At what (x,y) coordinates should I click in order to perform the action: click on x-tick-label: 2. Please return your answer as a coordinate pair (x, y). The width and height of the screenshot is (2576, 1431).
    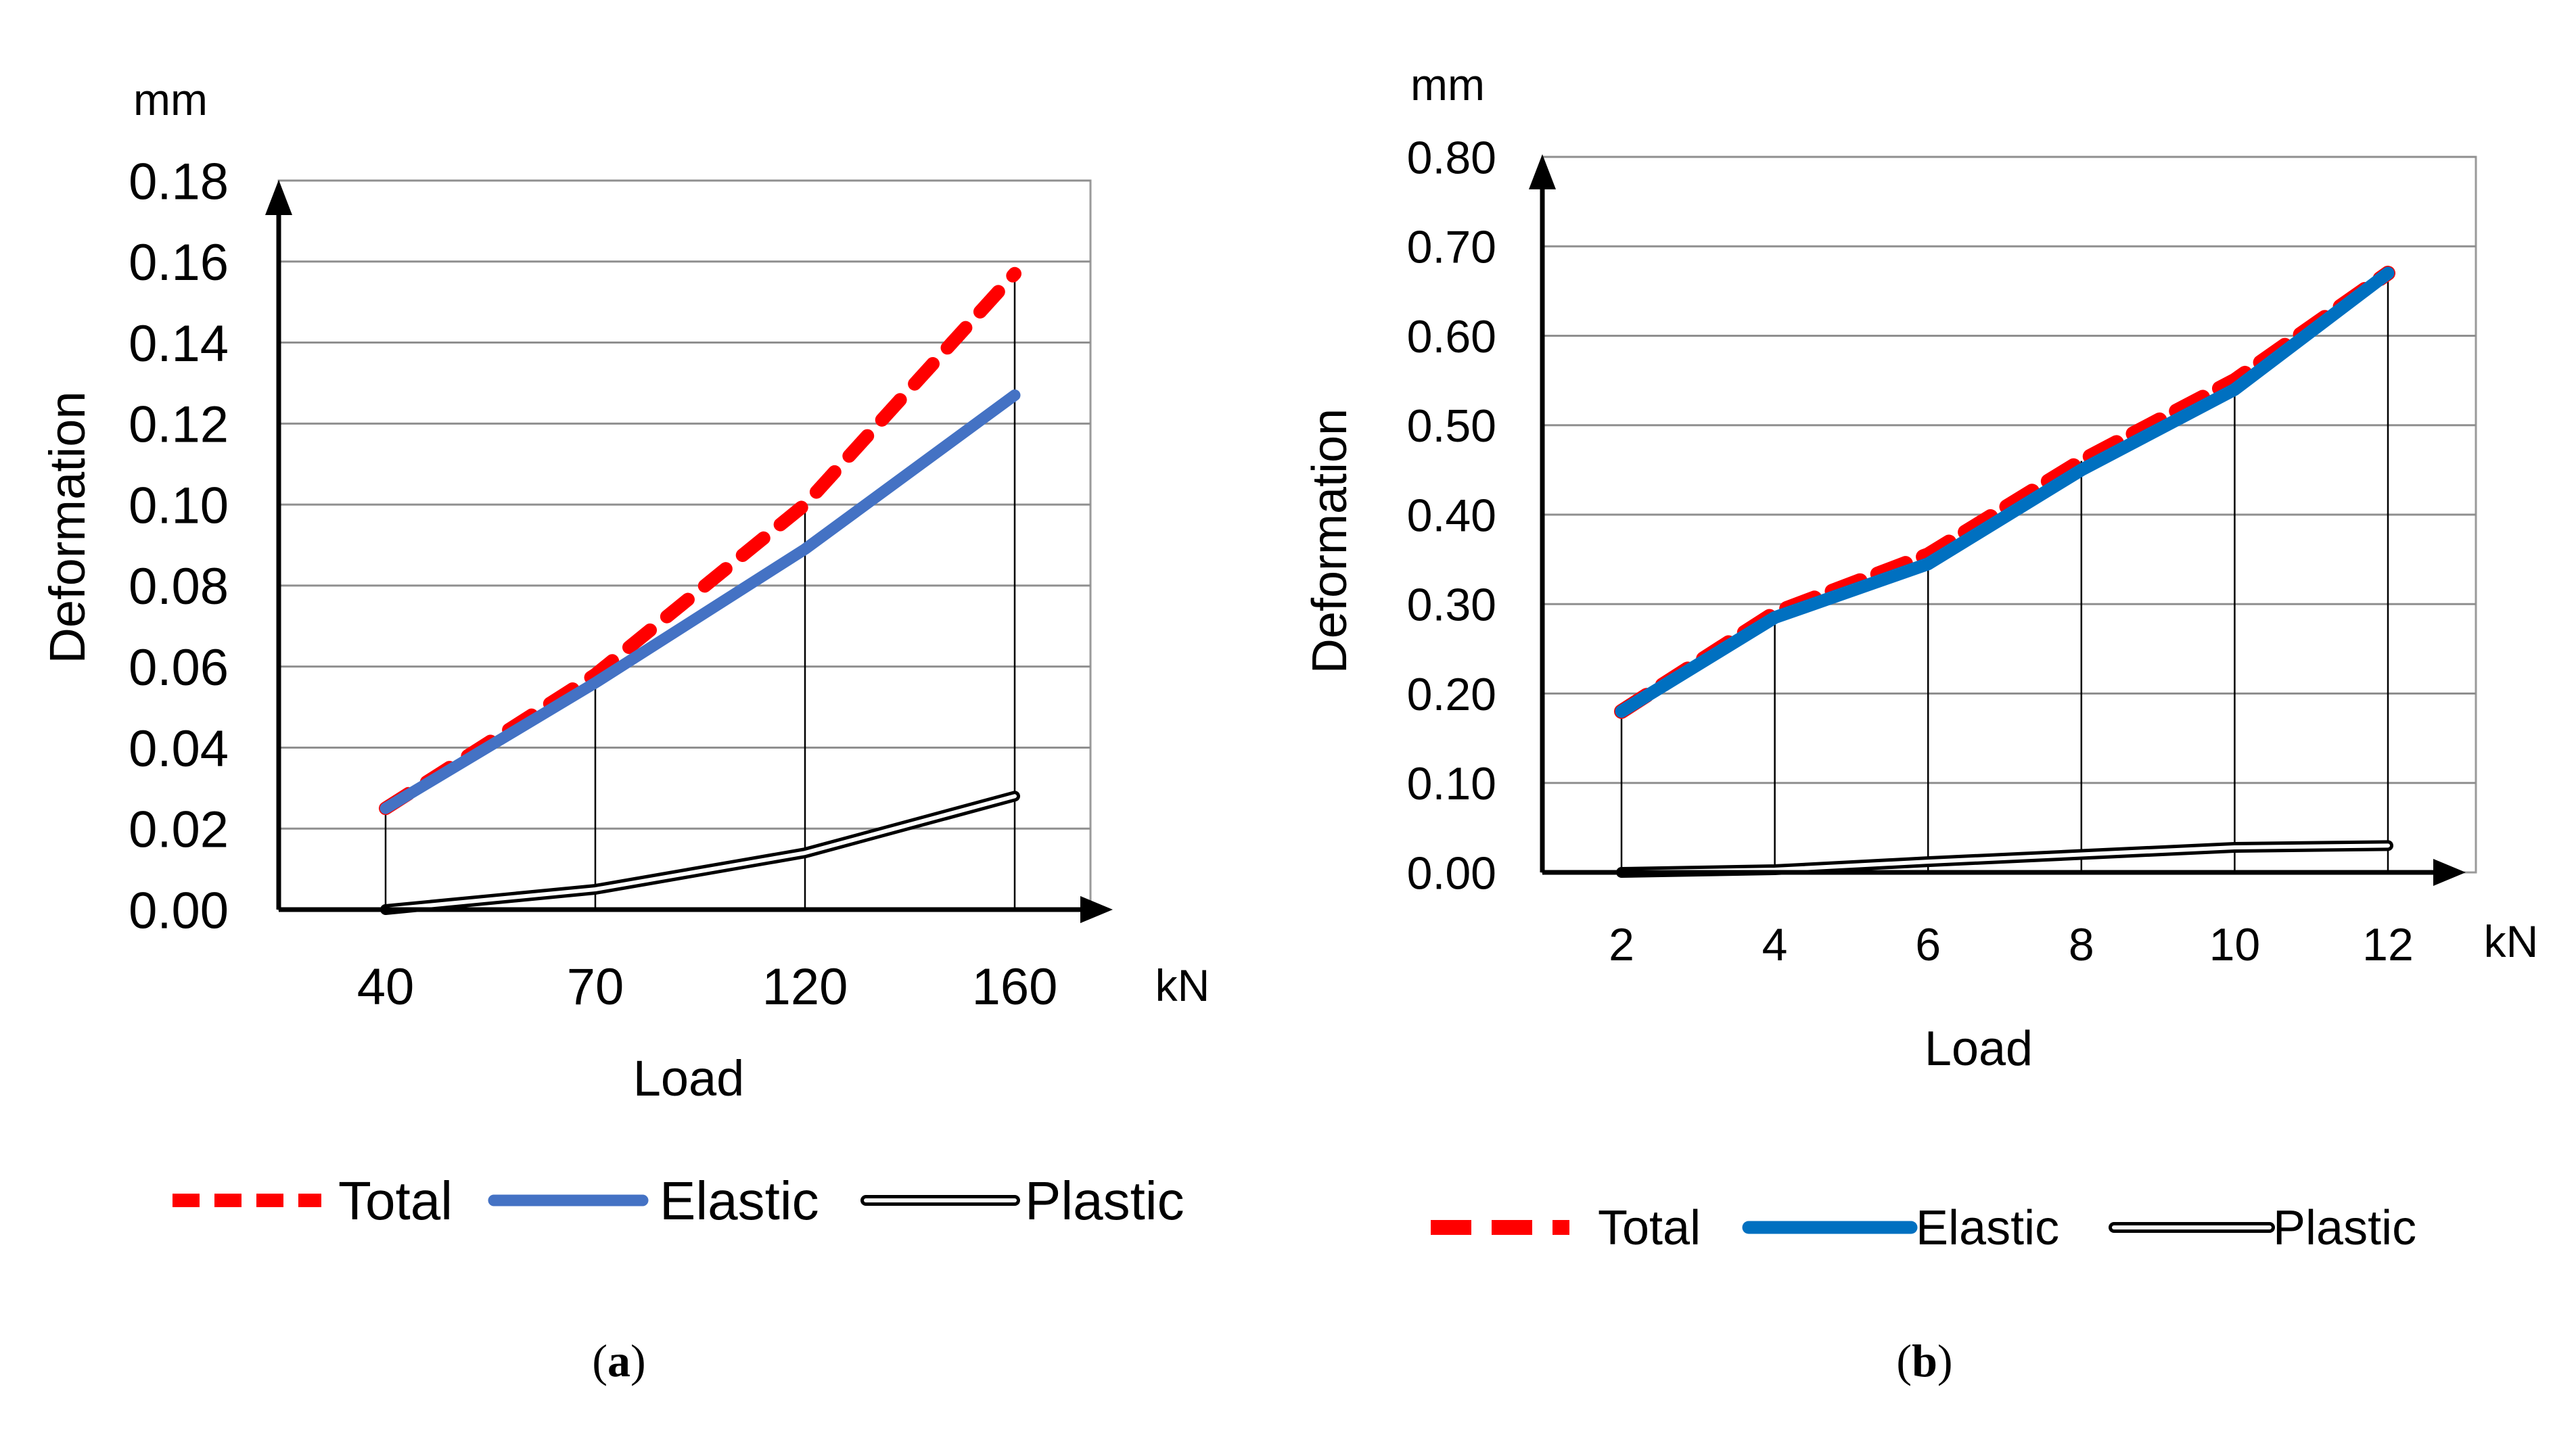
    Looking at the image, I should click on (1621, 944).